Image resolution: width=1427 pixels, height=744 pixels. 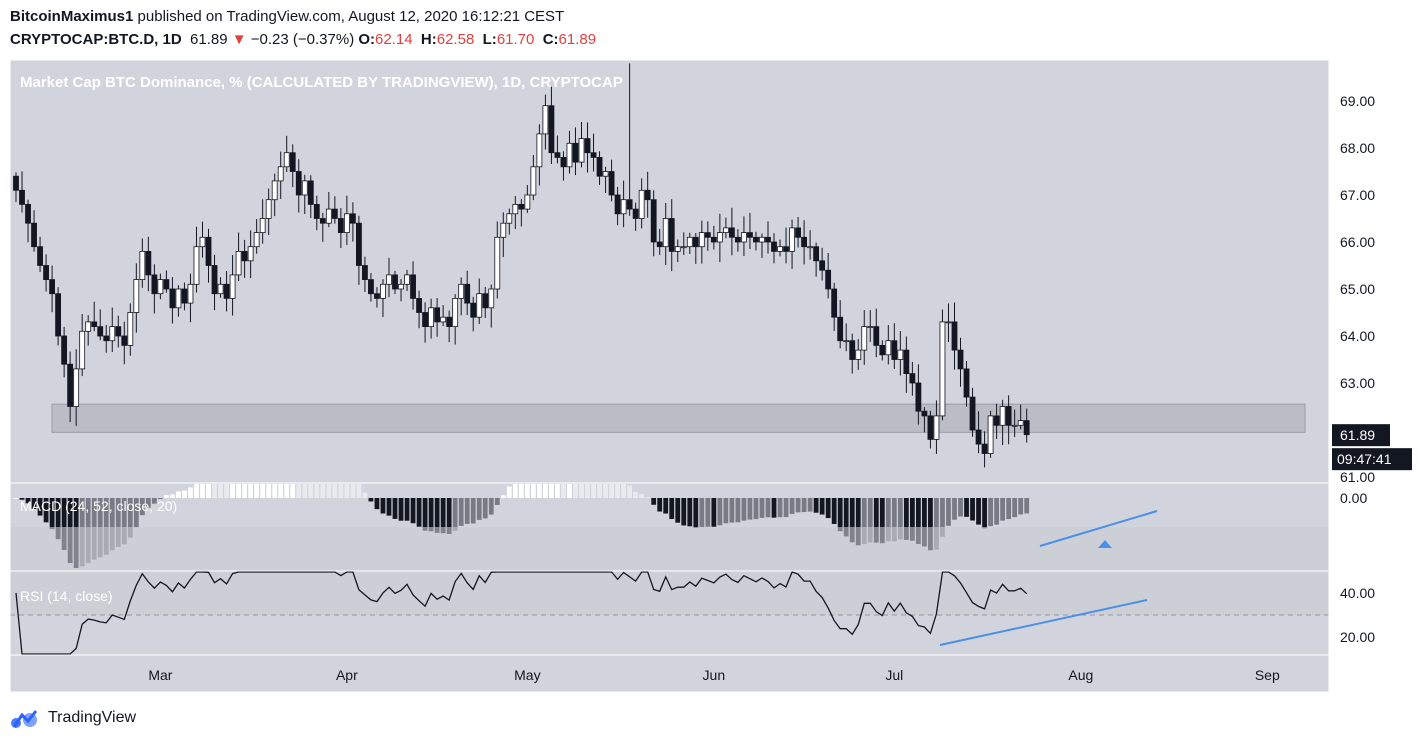 What do you see at coordinates (455, 39) in the screenshot?
I see `high-value: 62.58` at bounding box center [455, 39].